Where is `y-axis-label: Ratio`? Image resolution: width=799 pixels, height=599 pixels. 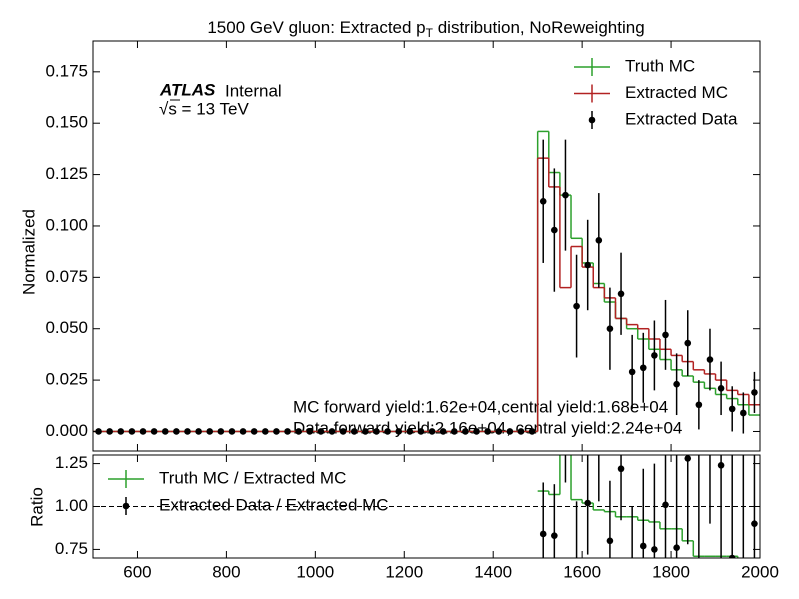
y-axis-label: Ratio is located at coordinates (36, 507).